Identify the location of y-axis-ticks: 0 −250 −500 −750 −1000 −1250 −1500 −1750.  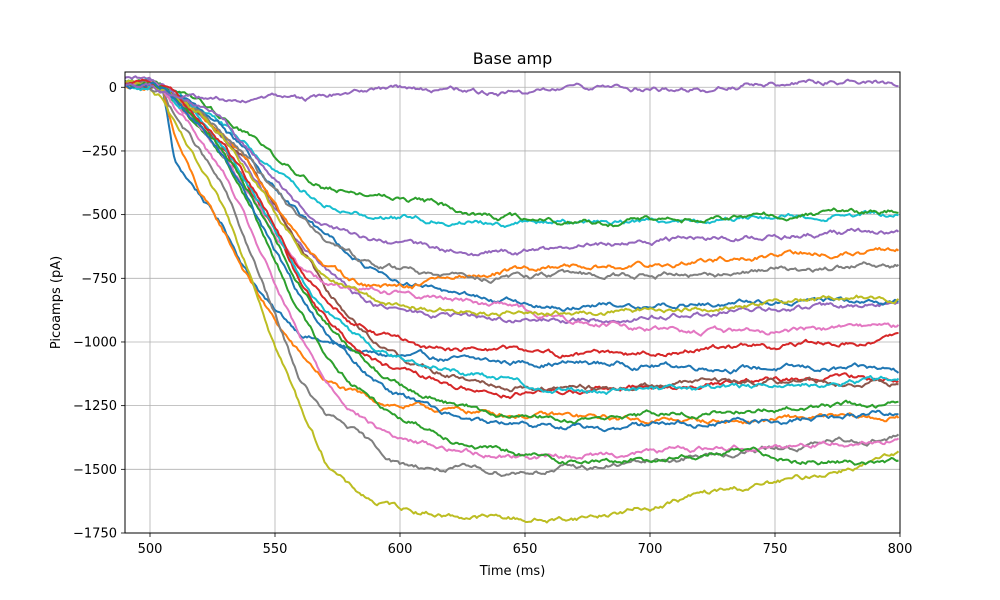
(99, 311).